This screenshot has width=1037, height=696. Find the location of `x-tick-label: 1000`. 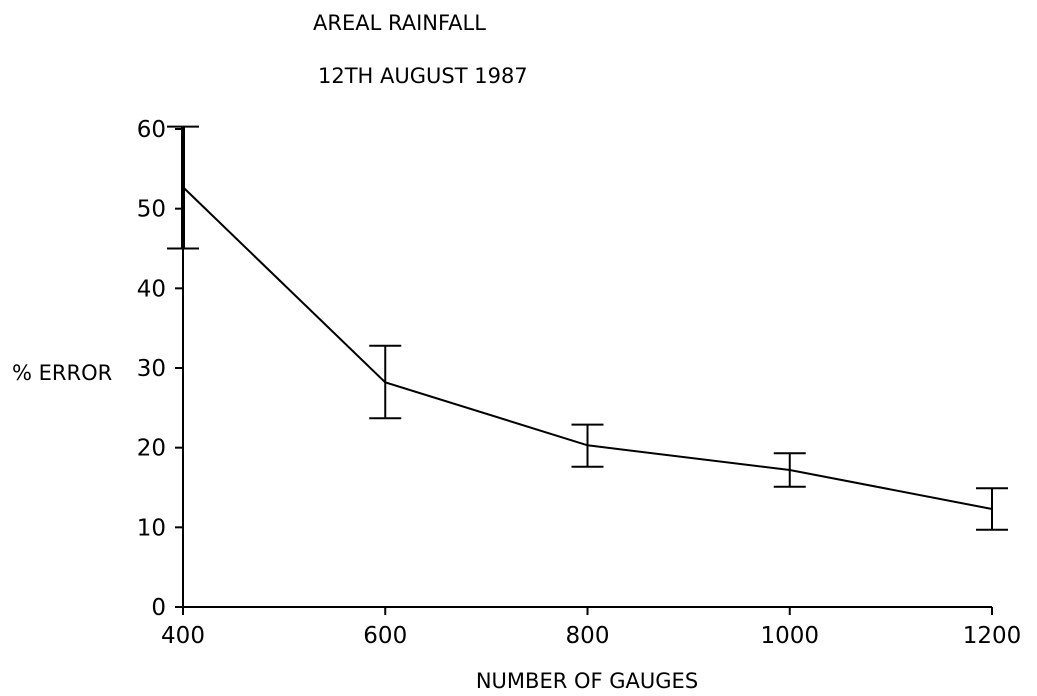

x-tick-label: 1000 is located at coordinates (789, 636).